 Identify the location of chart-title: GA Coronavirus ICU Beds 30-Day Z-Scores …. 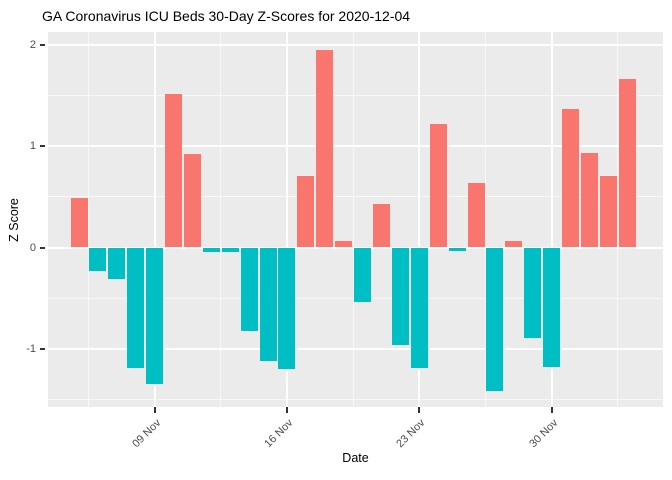
(226, 16).